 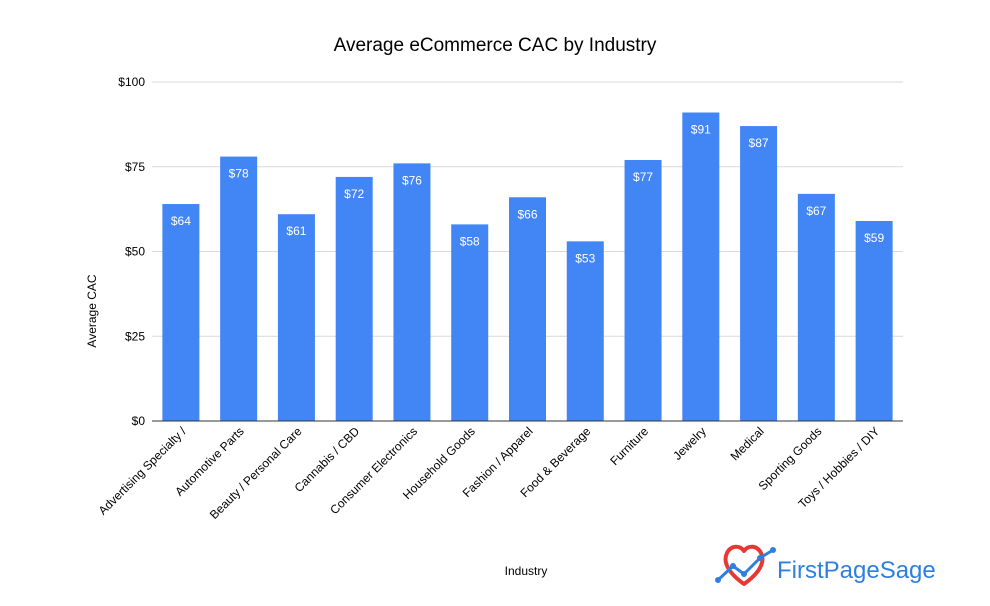 What do you see at coordinates (135, 167) in the screenshot?
I see `y-tick-label: $75` at bounding box center [135, 167].